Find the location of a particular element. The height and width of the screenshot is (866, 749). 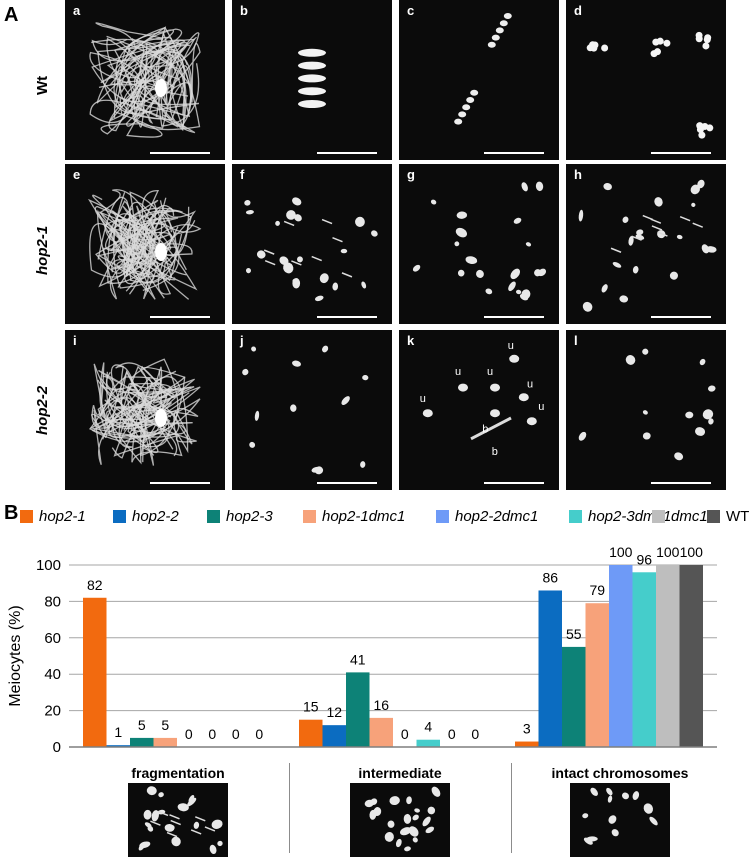

micrograph: j is located at coordinates (312, 410).